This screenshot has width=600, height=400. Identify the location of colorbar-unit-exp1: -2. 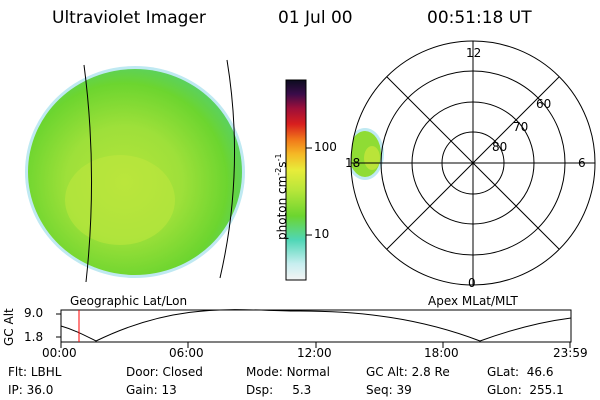
(278, 171).